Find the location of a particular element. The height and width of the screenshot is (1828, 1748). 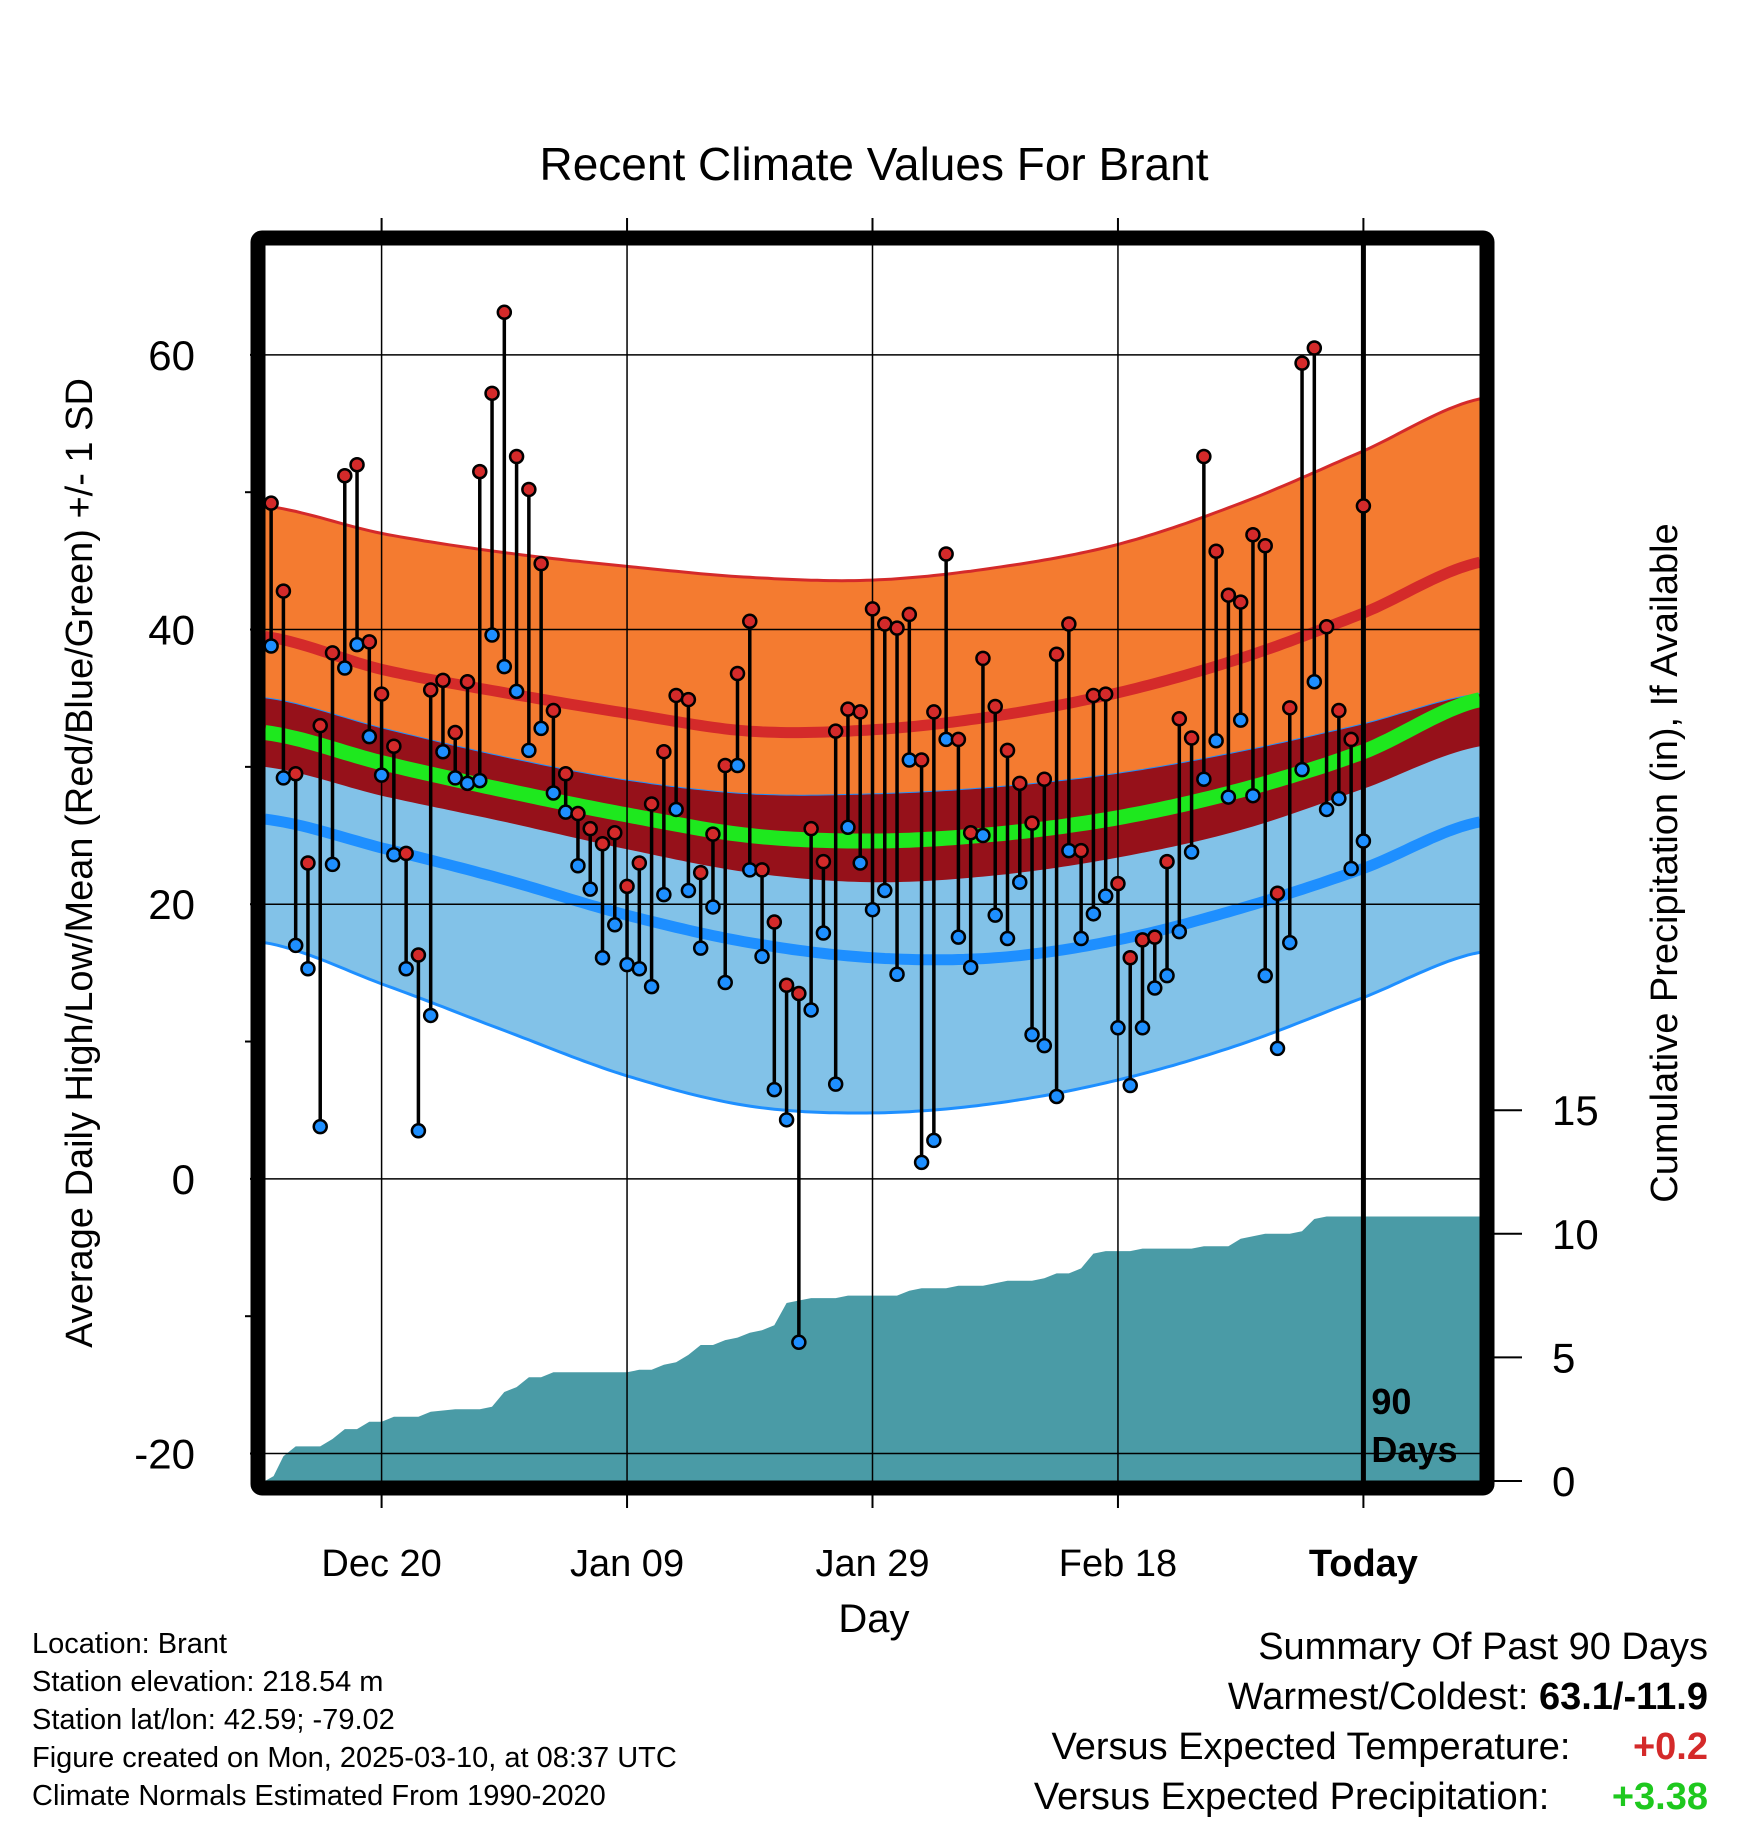

x-tick-label: Today is located at coordinates (1363, 1564).